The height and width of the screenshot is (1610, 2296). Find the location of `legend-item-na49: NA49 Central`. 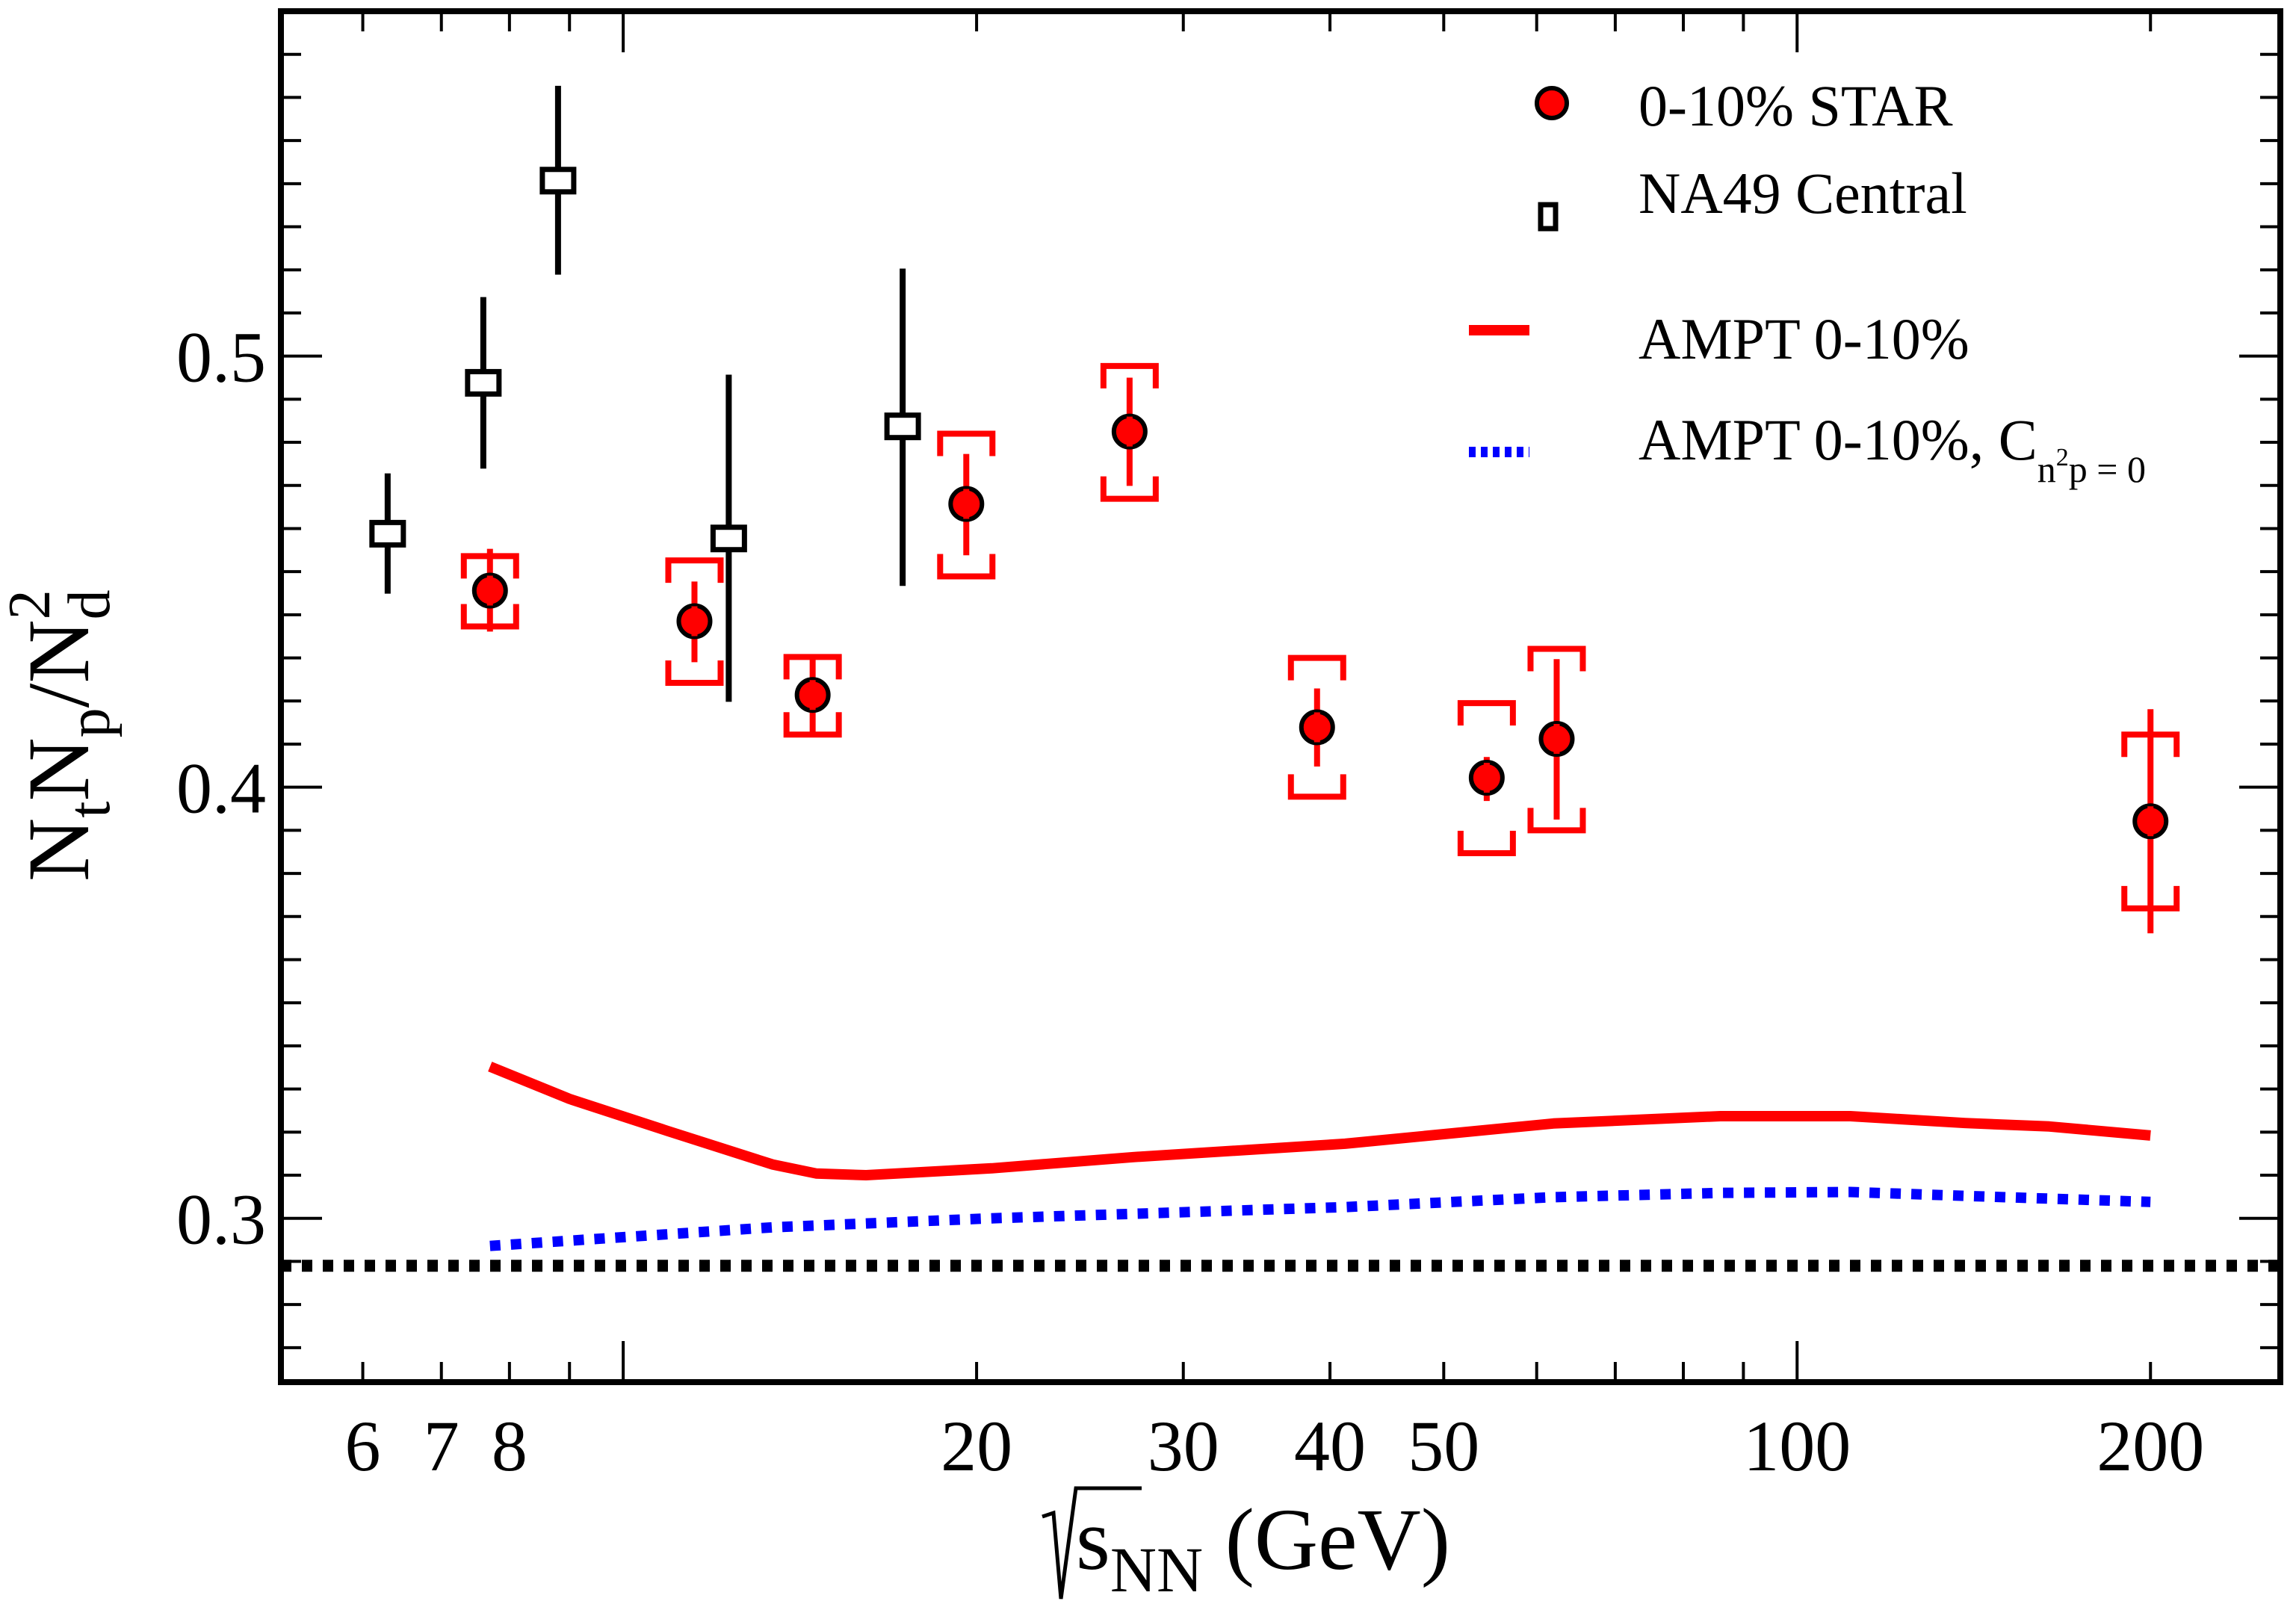

legend-item-na49: NA49 Central is located at coordinates (1752, 196).